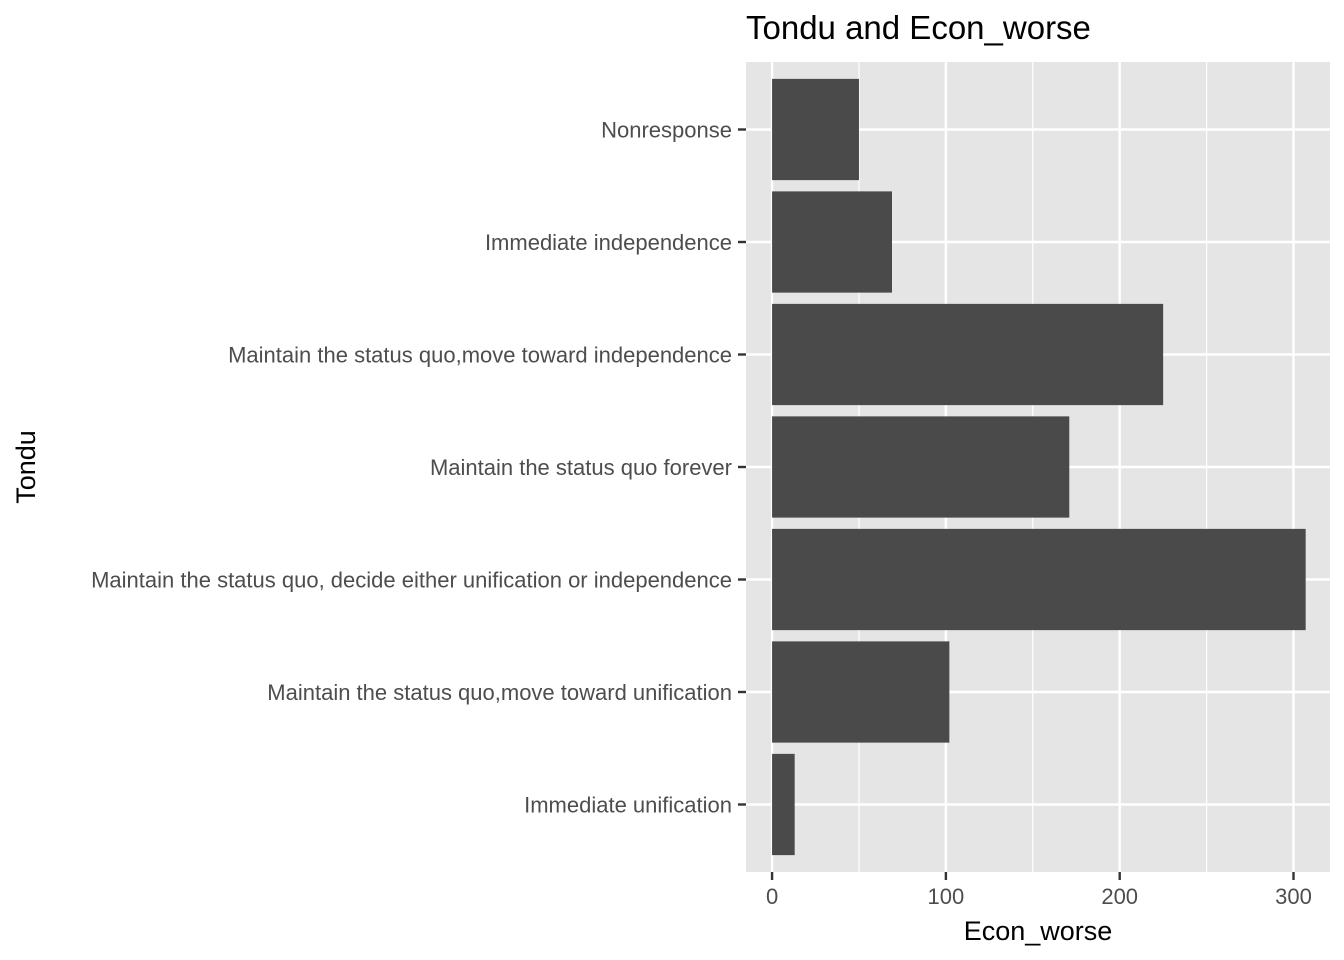 The height and width of the screenshot is (960, 1344). Describe the element at coordinates (772, 896) in the screenshot. I see `x-tick-label: 0` at that location.